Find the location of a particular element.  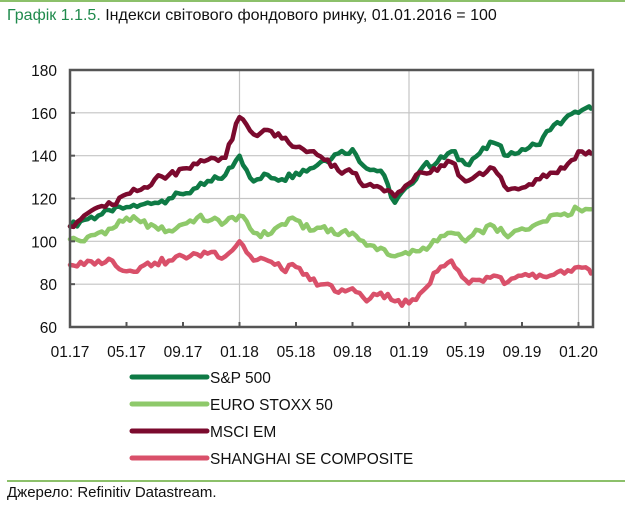

y-axis: 60 80 100 120 140 160 180 is located at coordinates (53, 200).